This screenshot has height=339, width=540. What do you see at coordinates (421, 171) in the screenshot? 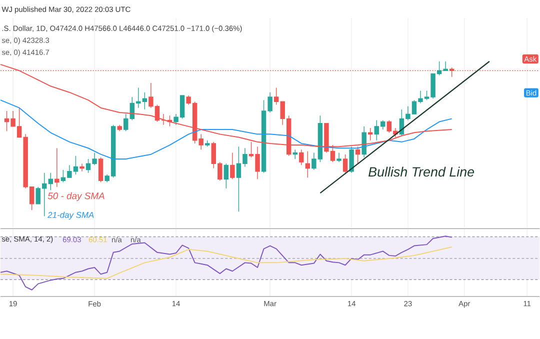
I see `series-label: Bullish Trend Line` at bounding box center [421, 171].